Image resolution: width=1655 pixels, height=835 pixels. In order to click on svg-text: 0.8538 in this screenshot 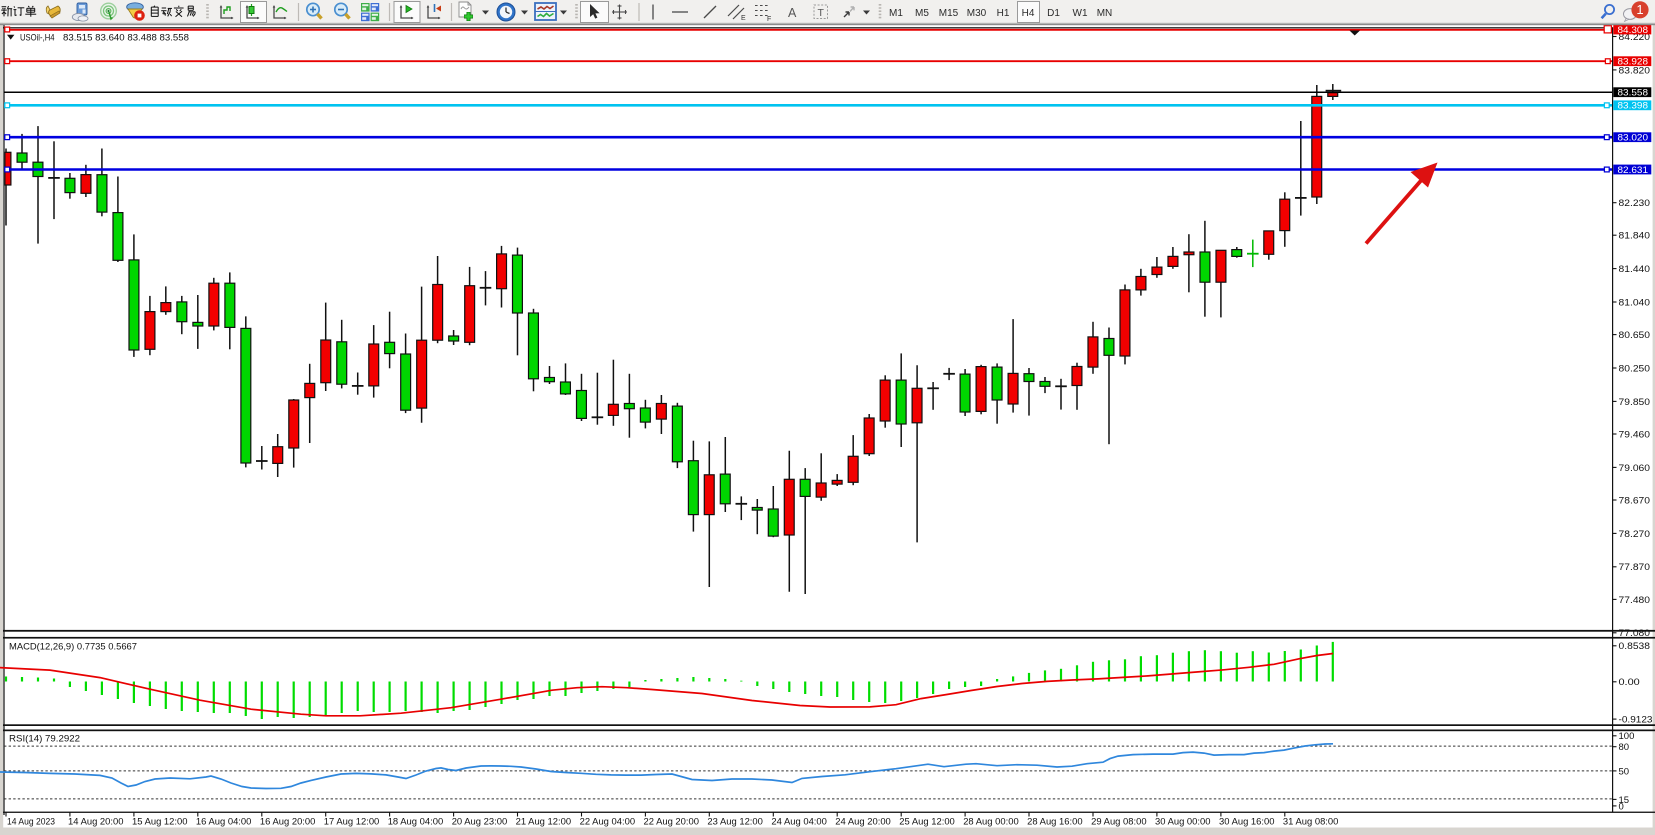, I will do `click(1635, 646)`.